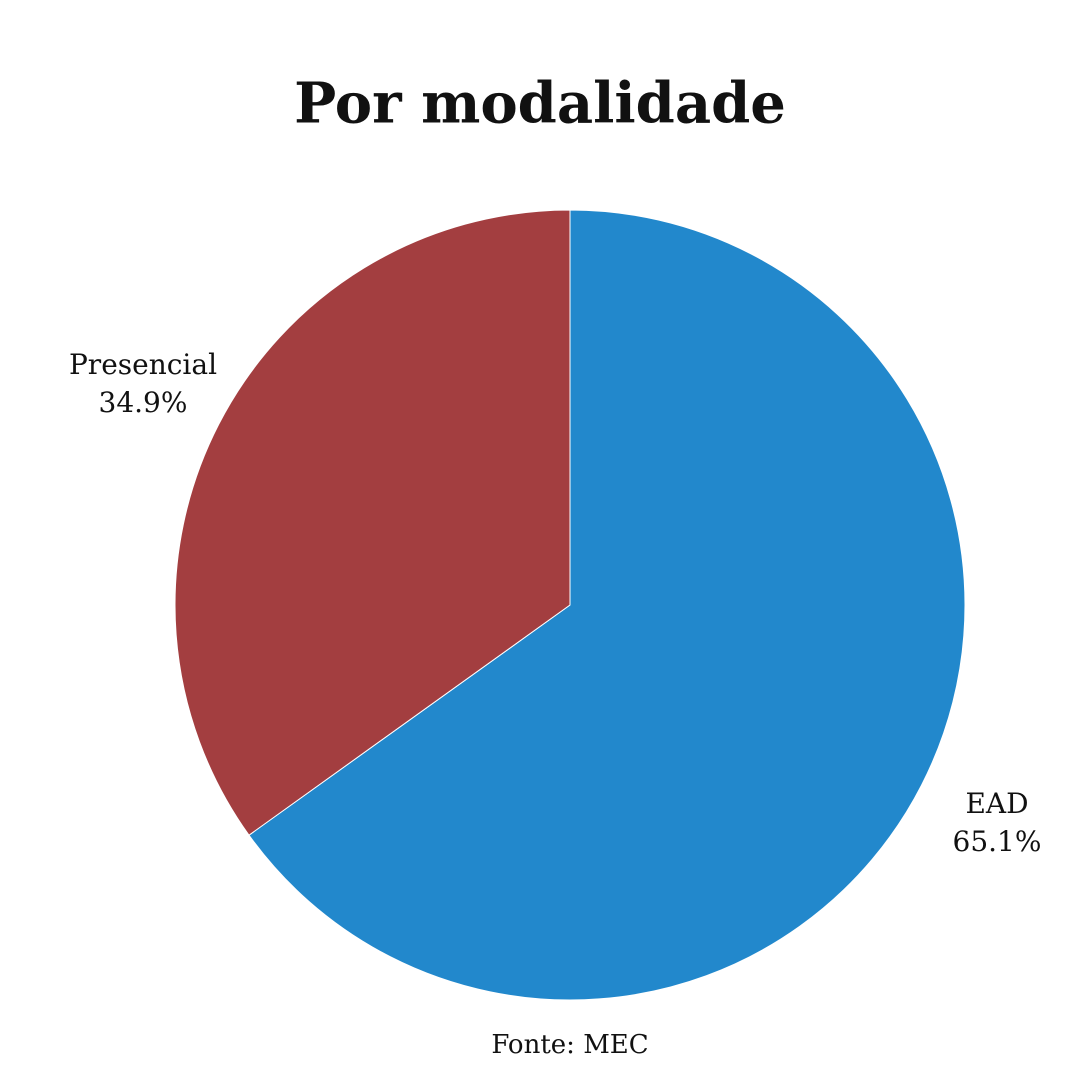 The image size is (1080, 1080). Describe the element at coordinates (143, 402) in the screenshot. I see `slice-value-label: 34.9%` at that location.